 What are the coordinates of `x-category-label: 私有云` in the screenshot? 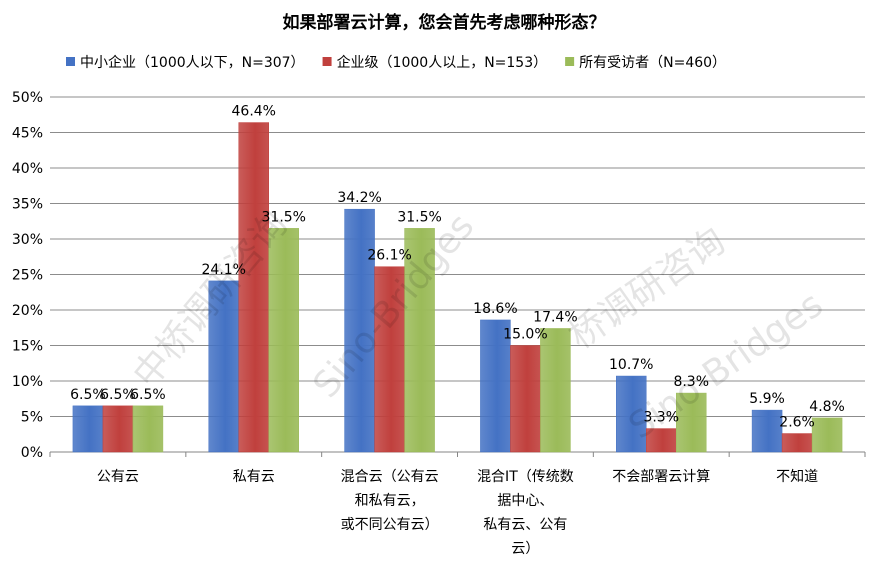 It's located at (254, 477).